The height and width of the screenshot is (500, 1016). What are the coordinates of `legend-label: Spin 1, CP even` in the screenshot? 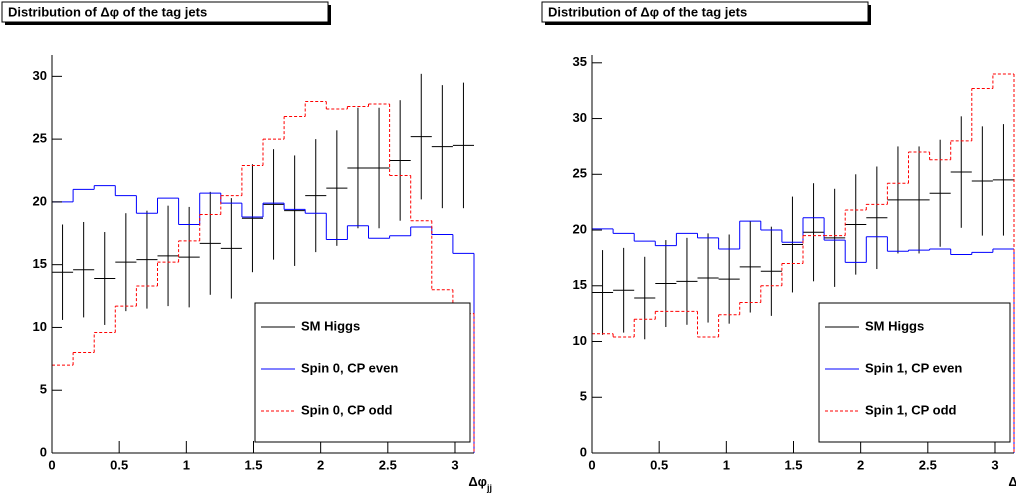 It's located at (913, 367).